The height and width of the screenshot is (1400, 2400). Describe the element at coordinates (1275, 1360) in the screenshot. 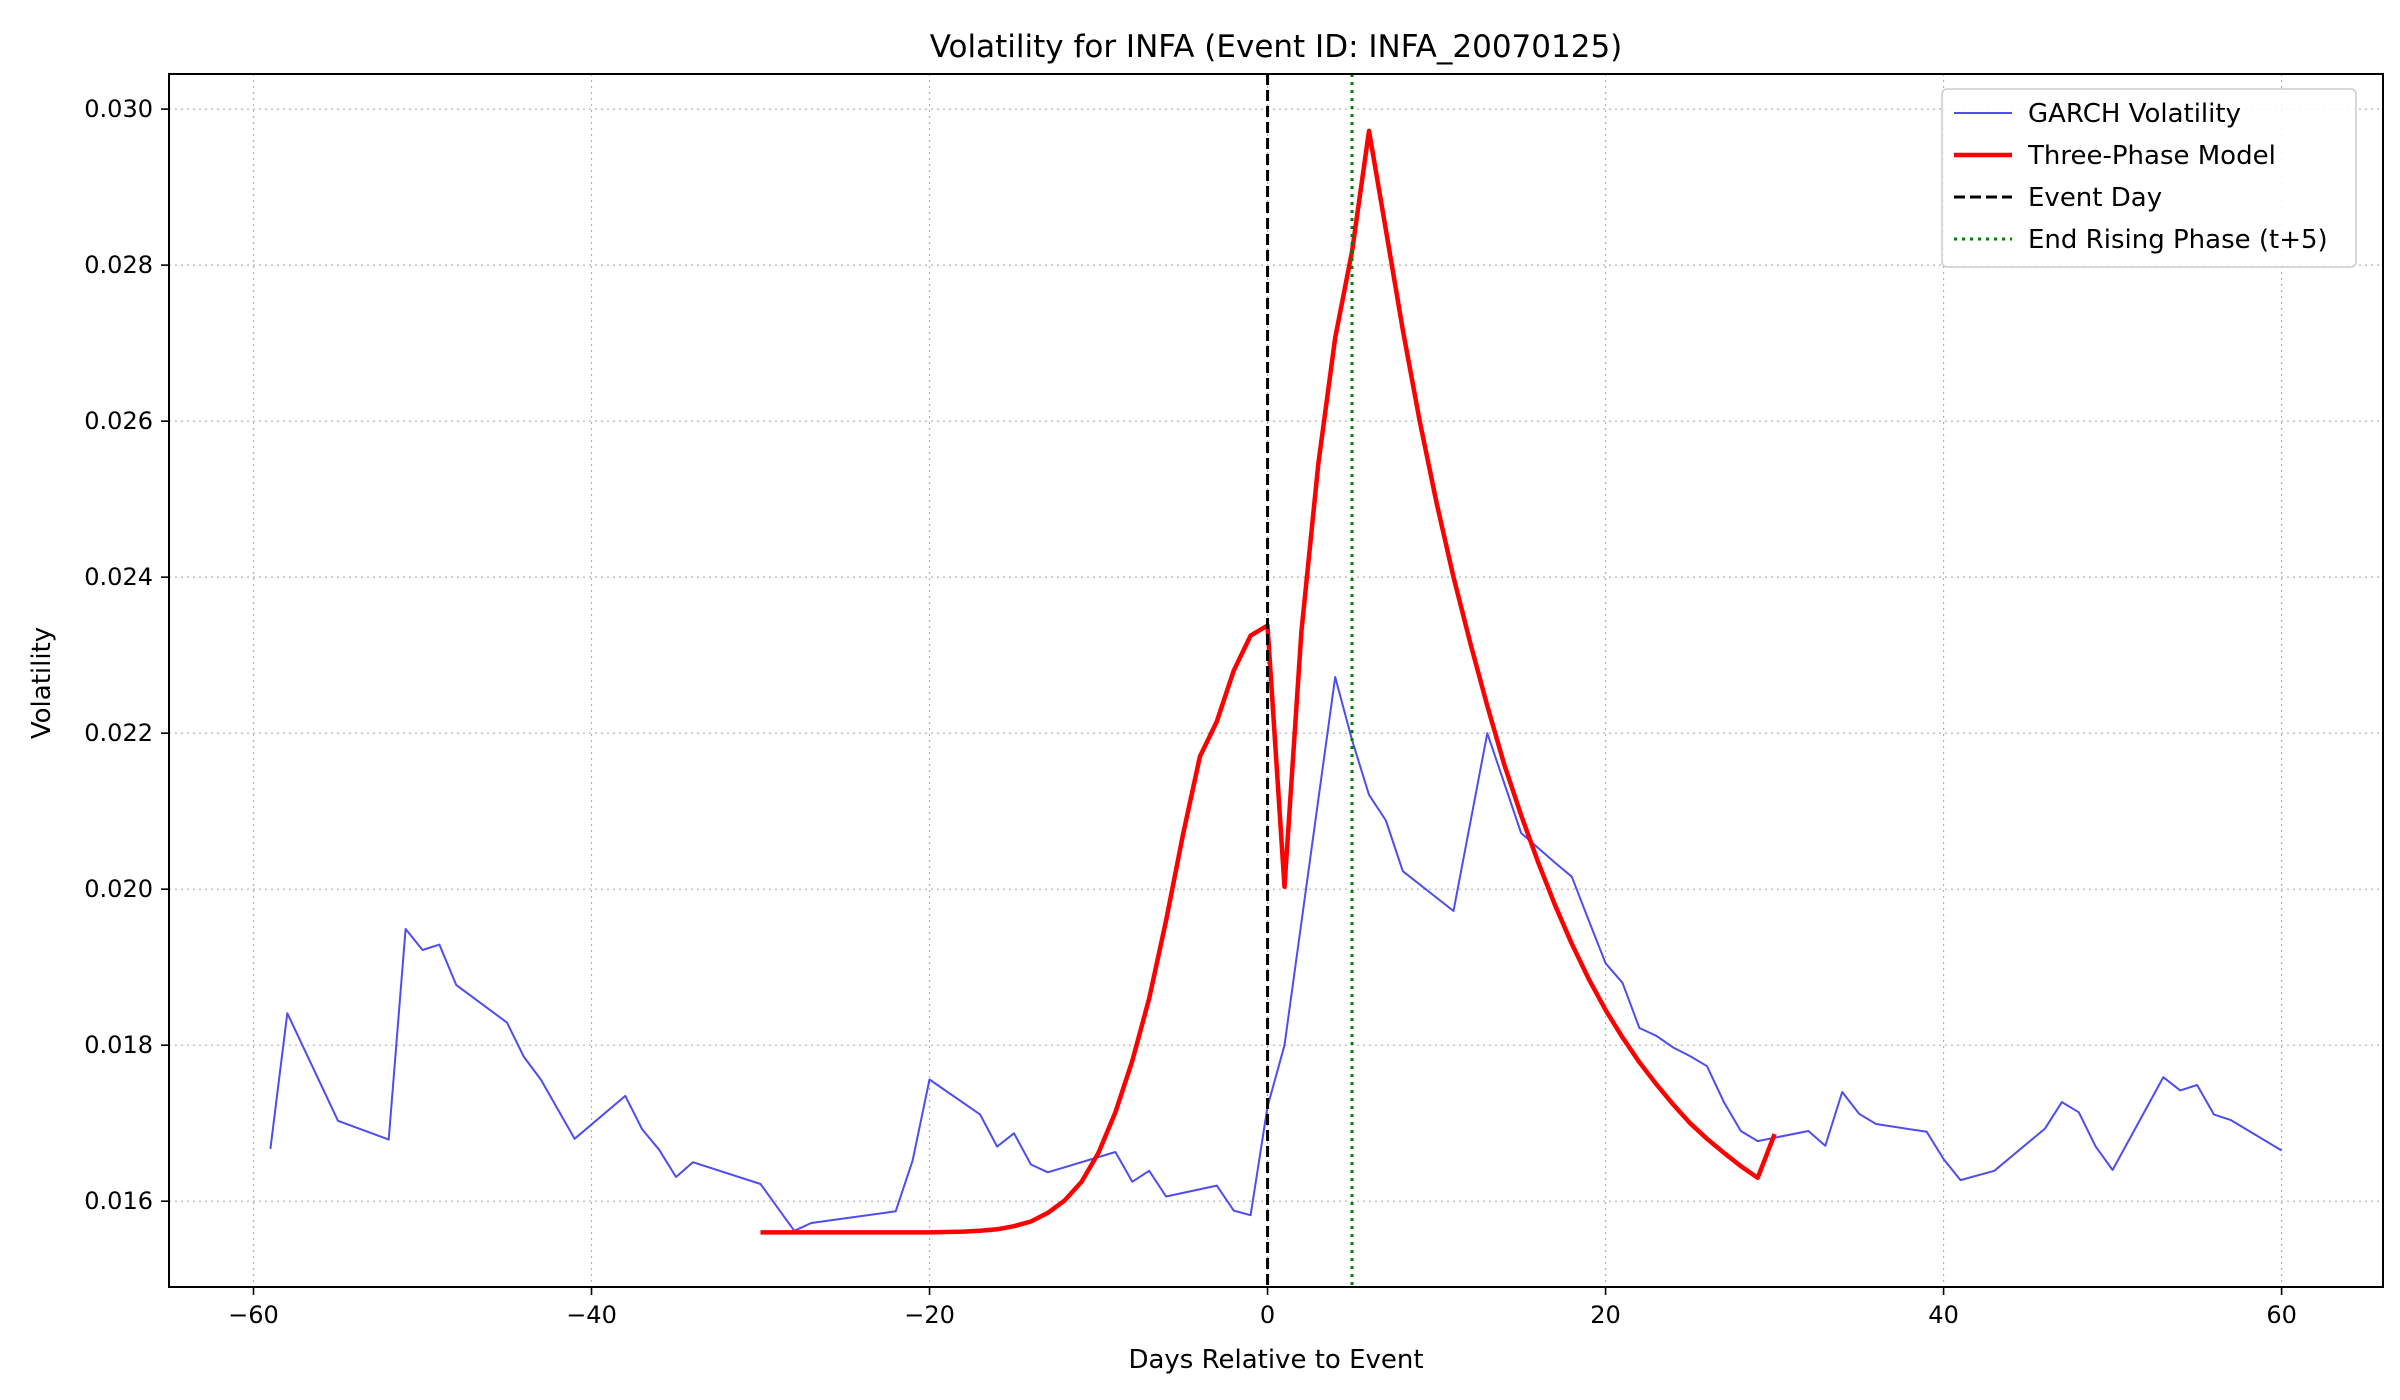

I see `x-axis-title: Days Relative to Event` at that location.